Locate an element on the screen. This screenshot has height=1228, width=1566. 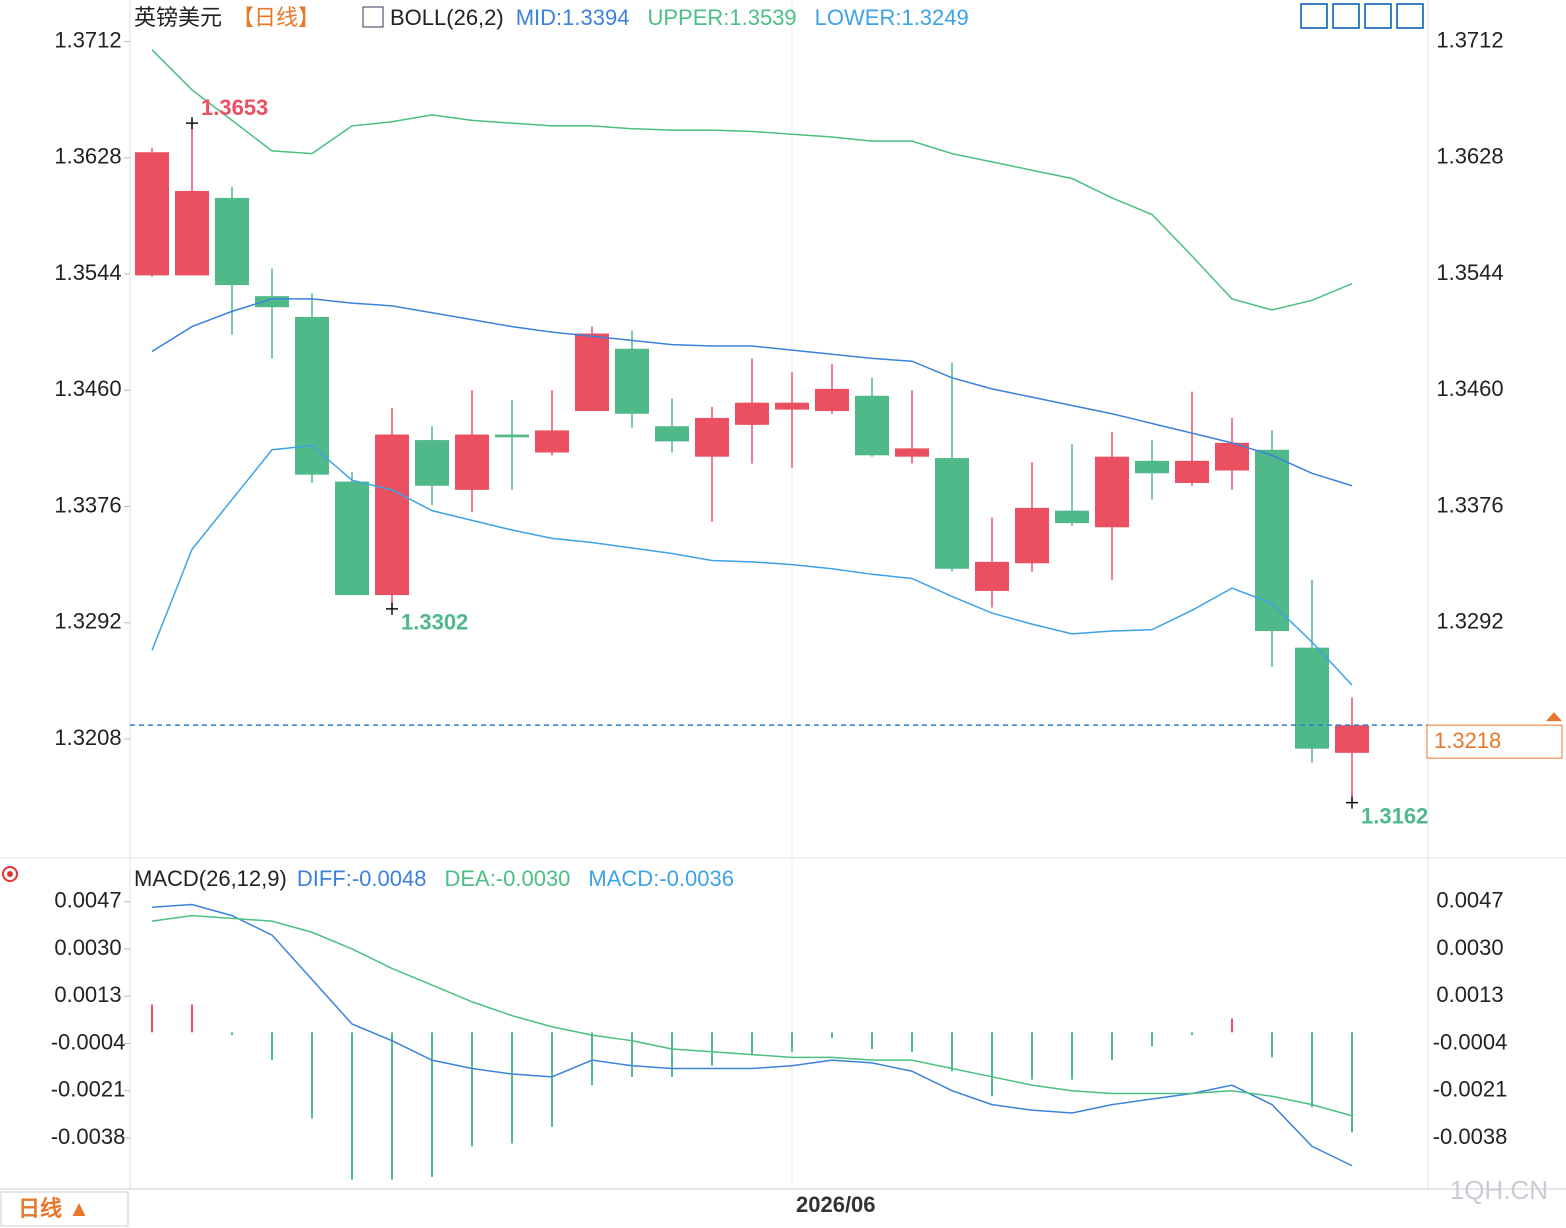
x-tick-label: 2026/06 is located at coordinates (836, 1204).